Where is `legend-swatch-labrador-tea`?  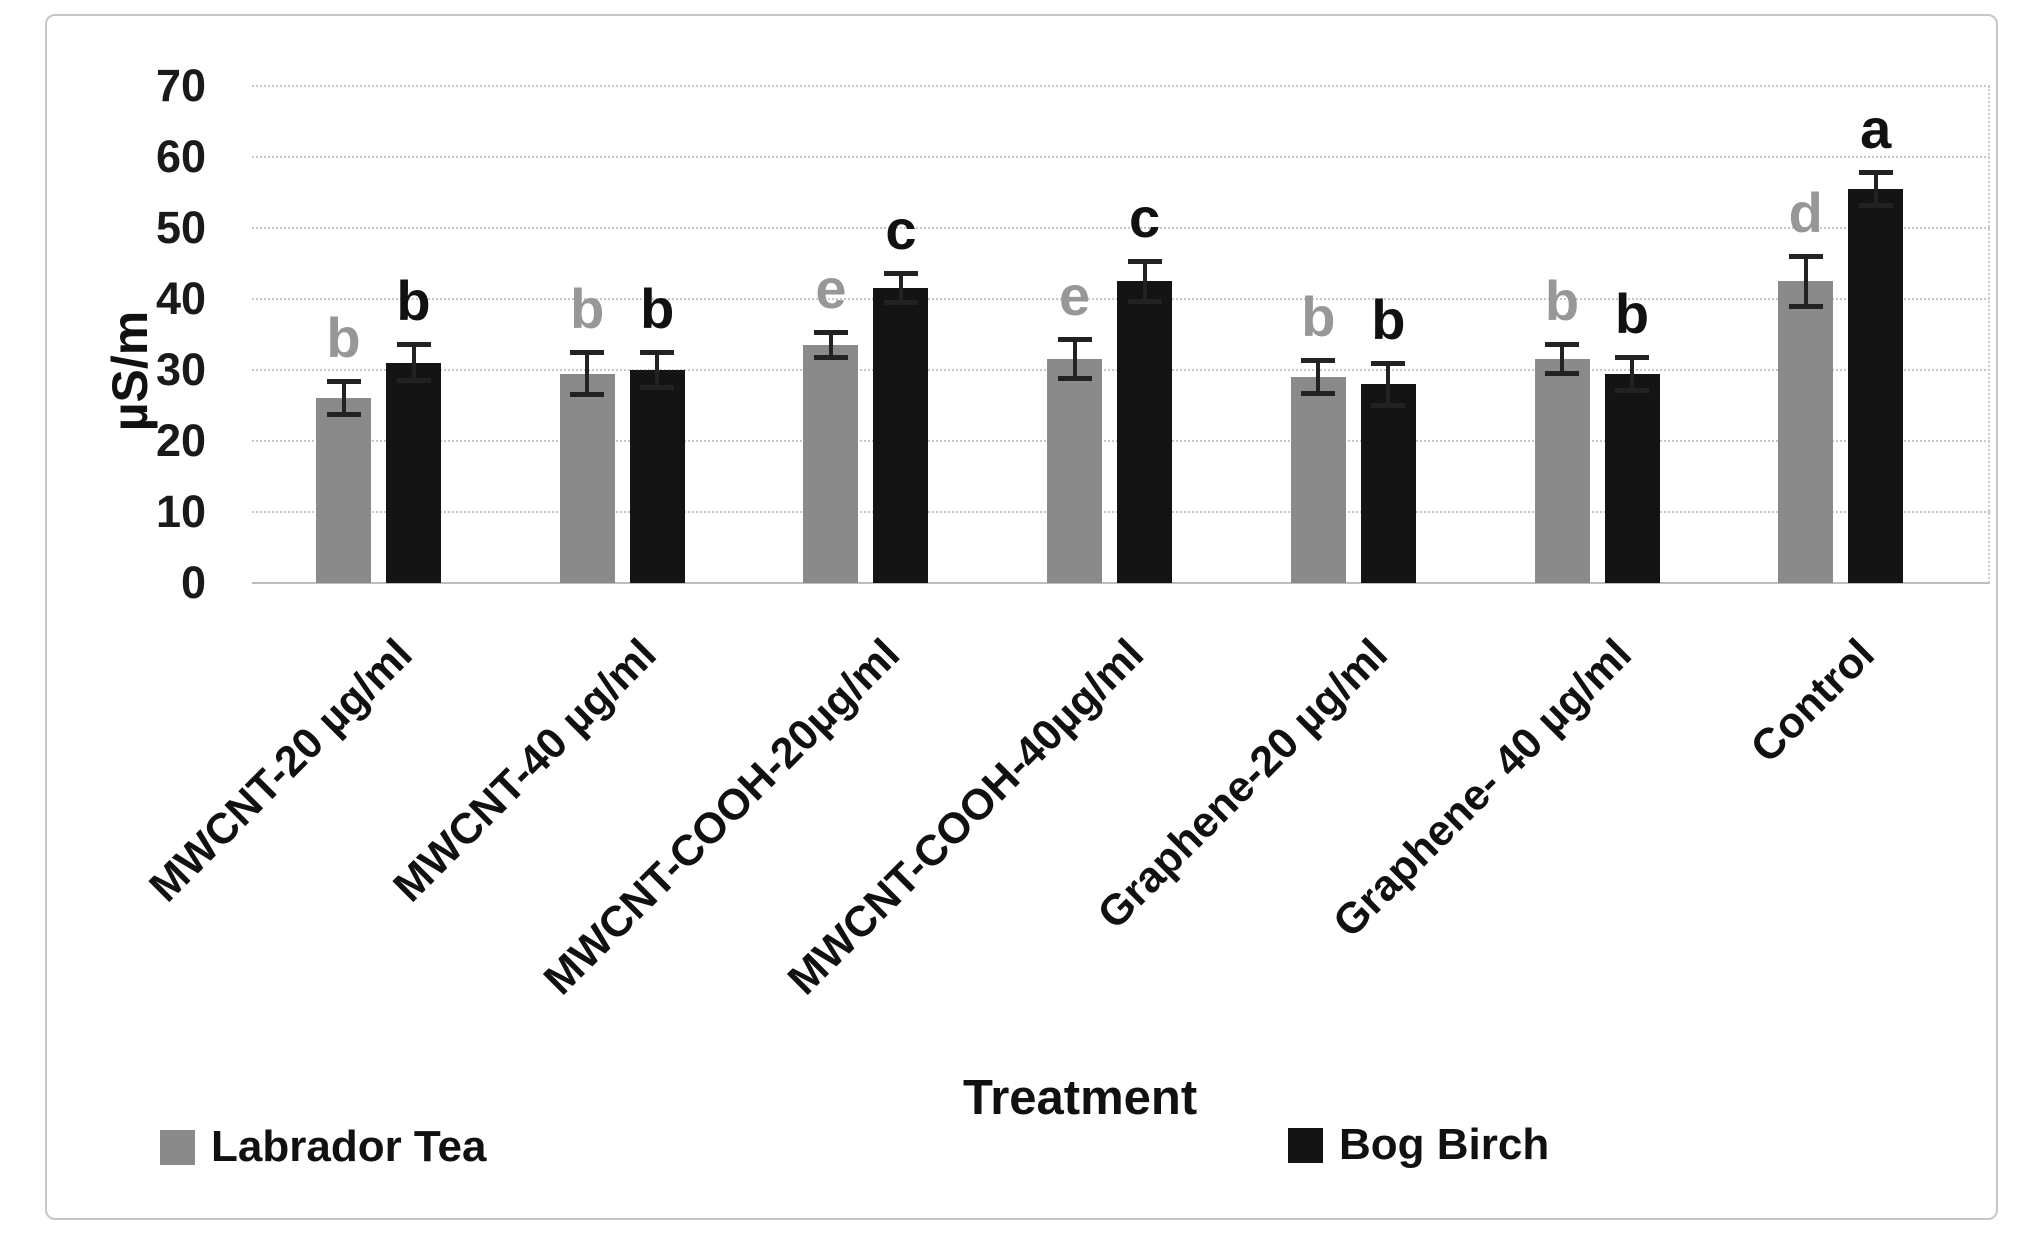 legend-swatch-labrador-tea is located at coordinates (177, 1147).